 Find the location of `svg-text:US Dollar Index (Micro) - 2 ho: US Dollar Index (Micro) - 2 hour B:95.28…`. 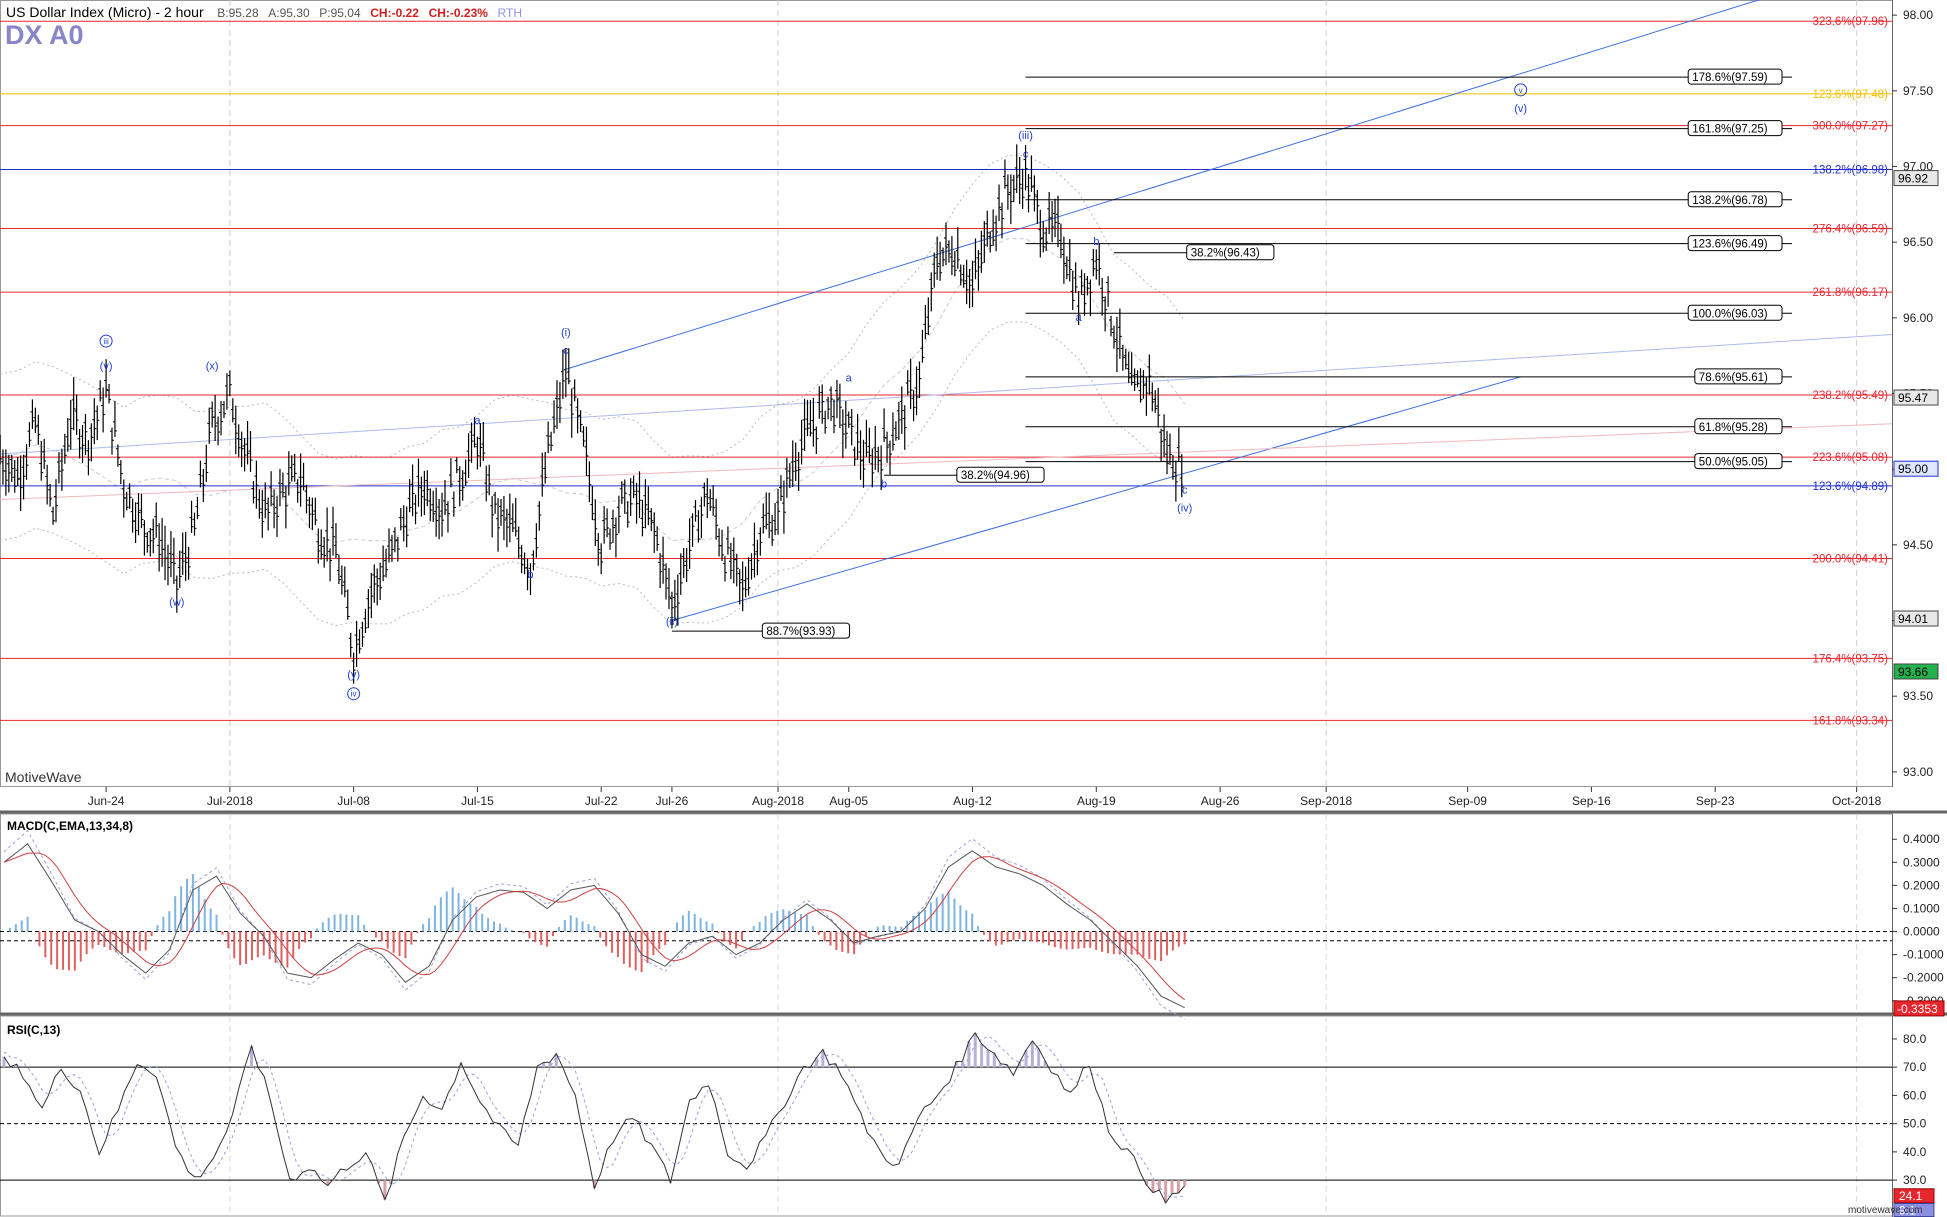

svg-text:US Dollar Index (Micro) - 2 ho: US Dollar Index (Micro) - 2 hour B:95.28… is located at coordinates (264, 12).